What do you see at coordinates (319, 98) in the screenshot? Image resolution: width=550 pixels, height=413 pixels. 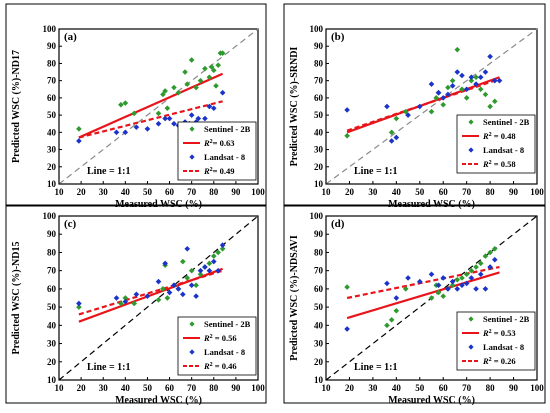 I see `y-tick-label: 60` at bounding box center [319, 98].